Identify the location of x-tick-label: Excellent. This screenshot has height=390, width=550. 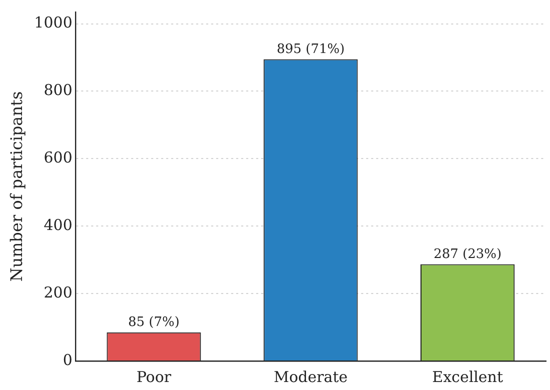
(467, 377).